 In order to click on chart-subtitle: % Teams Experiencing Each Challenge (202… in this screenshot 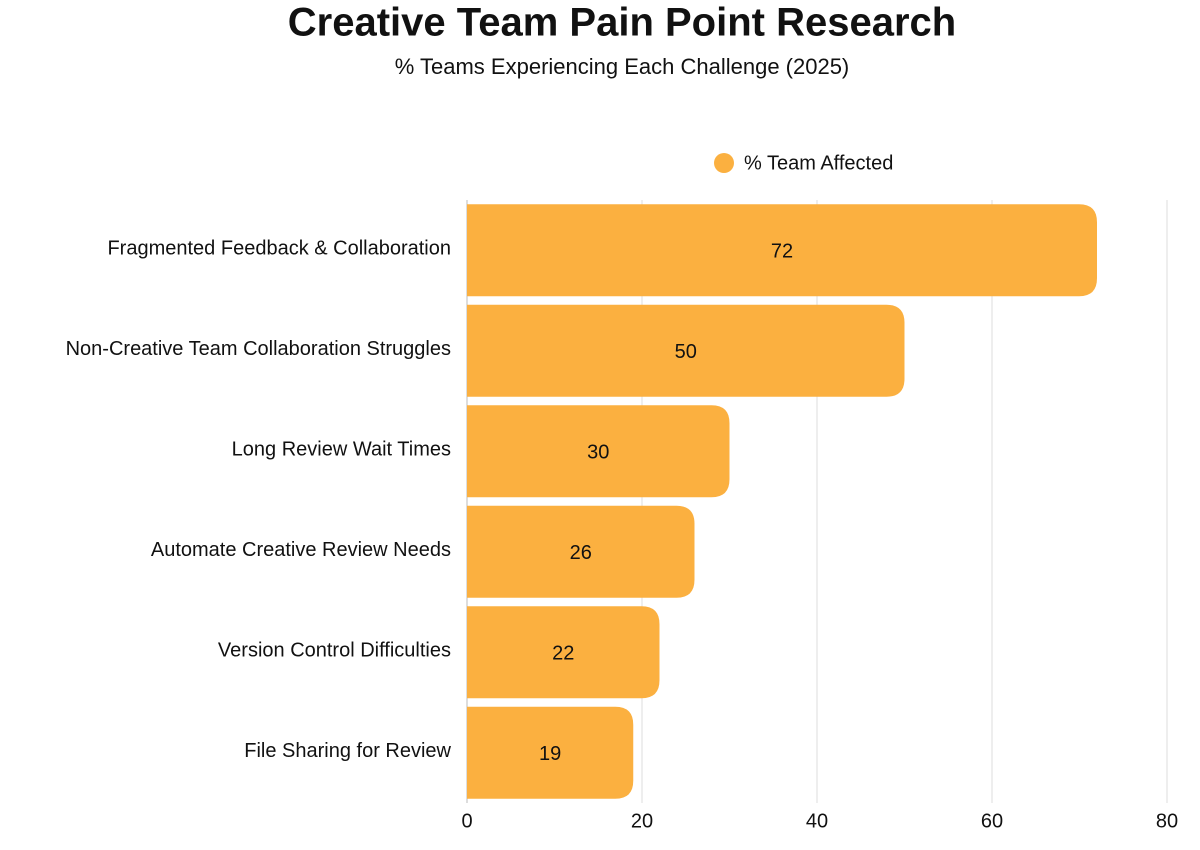, I will do `click(622, 66)`.